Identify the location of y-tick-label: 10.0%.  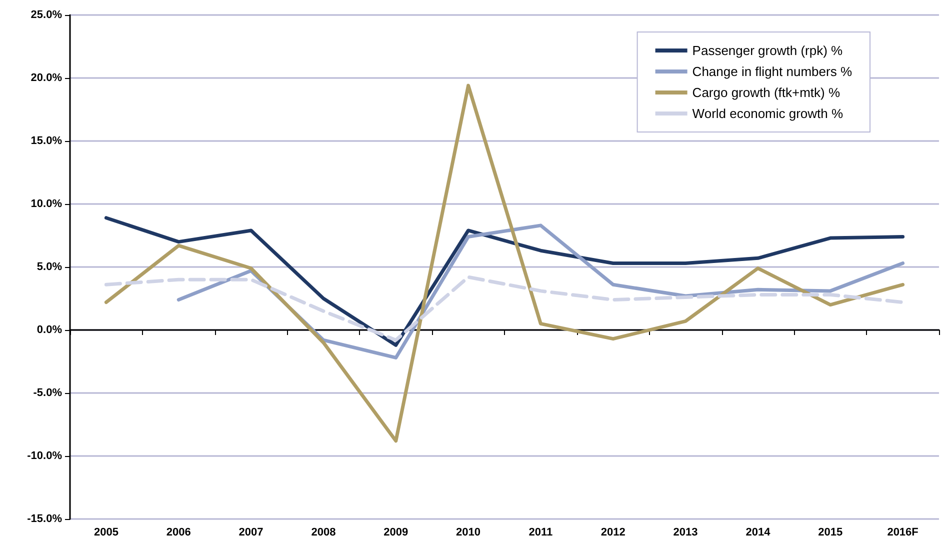
(46, 204).